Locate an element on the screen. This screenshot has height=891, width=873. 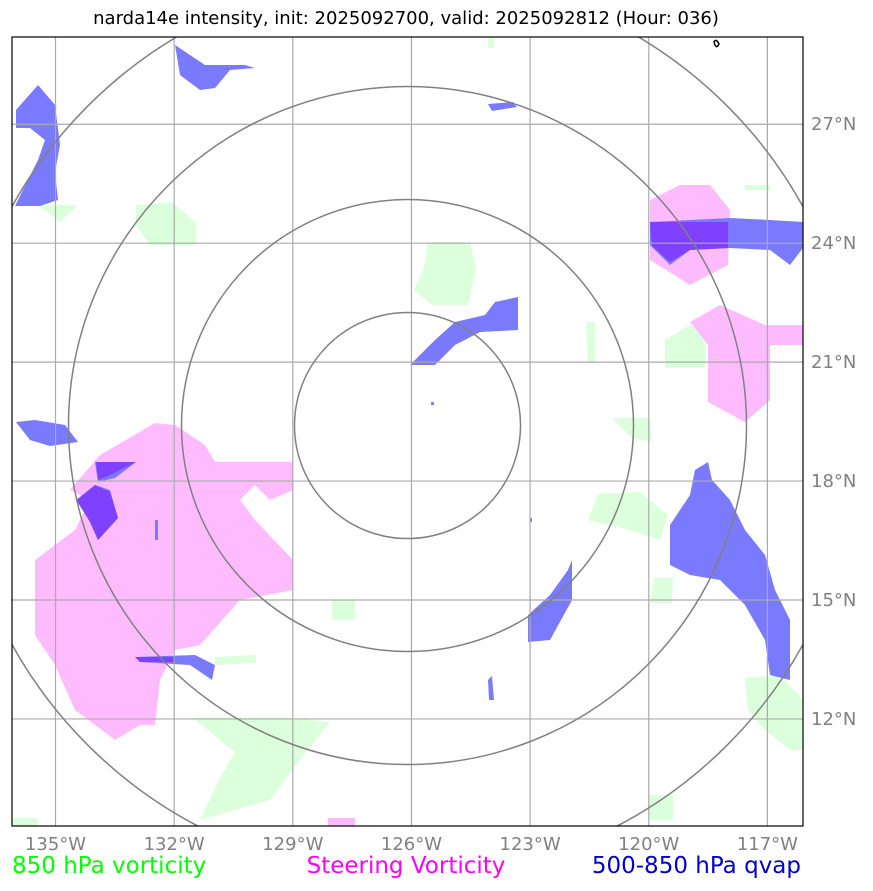
longitude-tick-label: 135°W is located at coordinates (55, 844).